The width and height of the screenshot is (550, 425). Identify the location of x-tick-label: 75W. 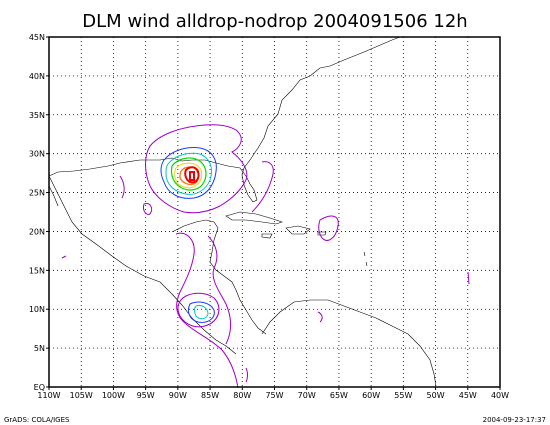
(274, 395).